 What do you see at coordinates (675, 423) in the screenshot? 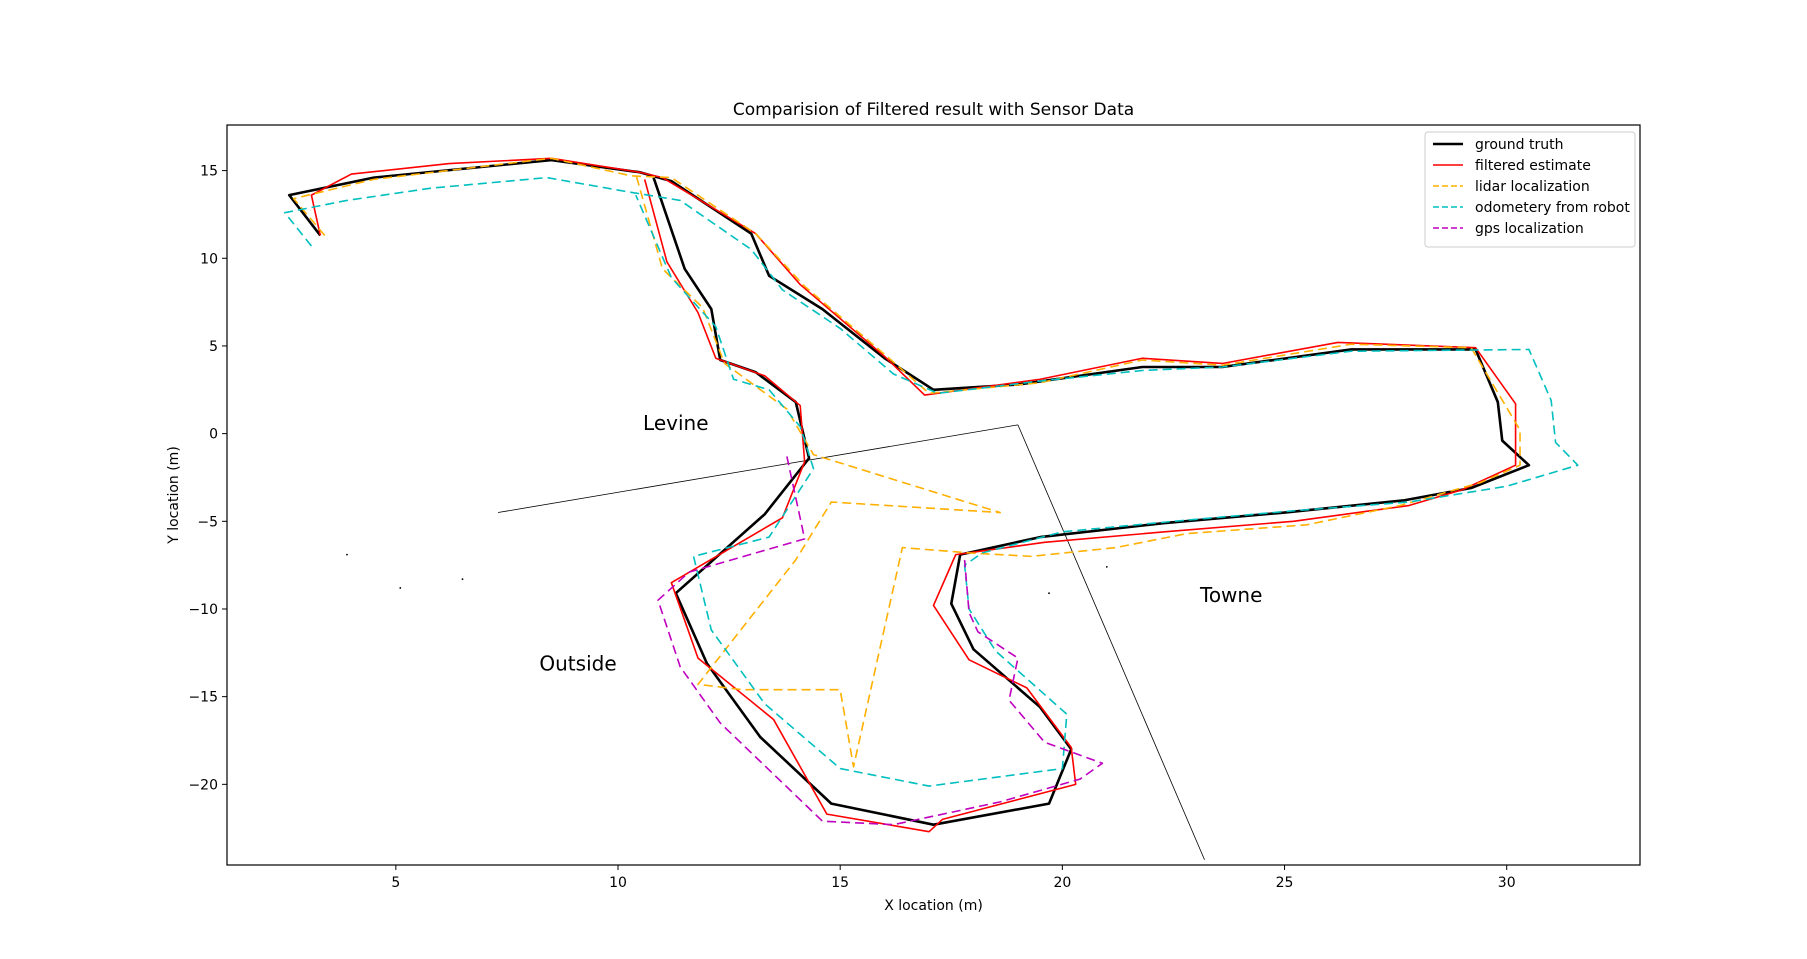
I see `annotation-levine: Levine` at bounding box center [675, 423].